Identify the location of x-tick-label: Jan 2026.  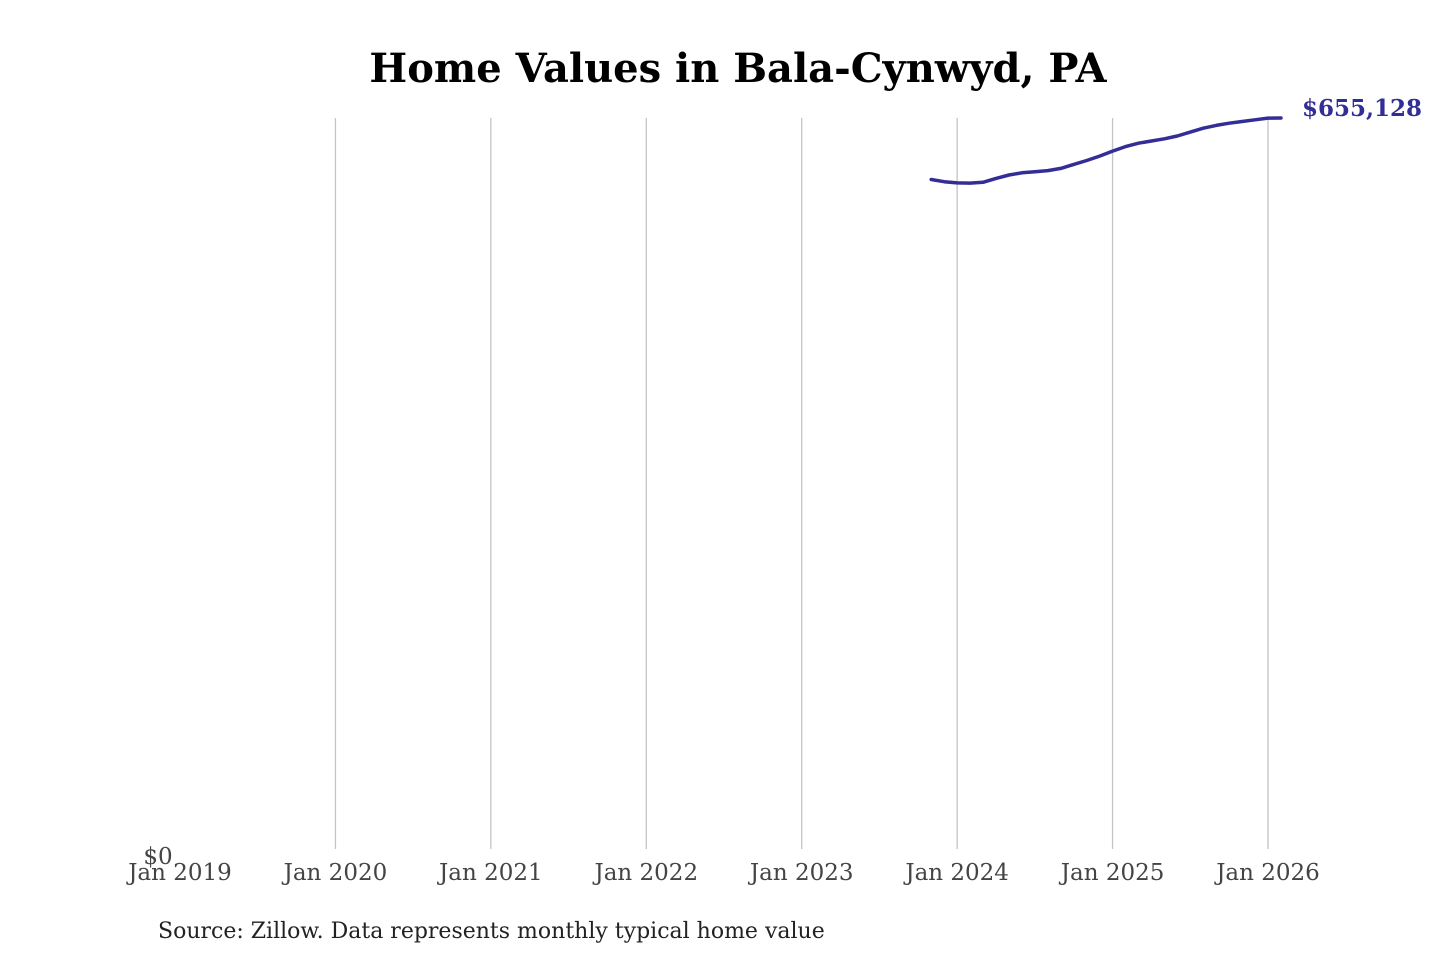
(1267, 873).